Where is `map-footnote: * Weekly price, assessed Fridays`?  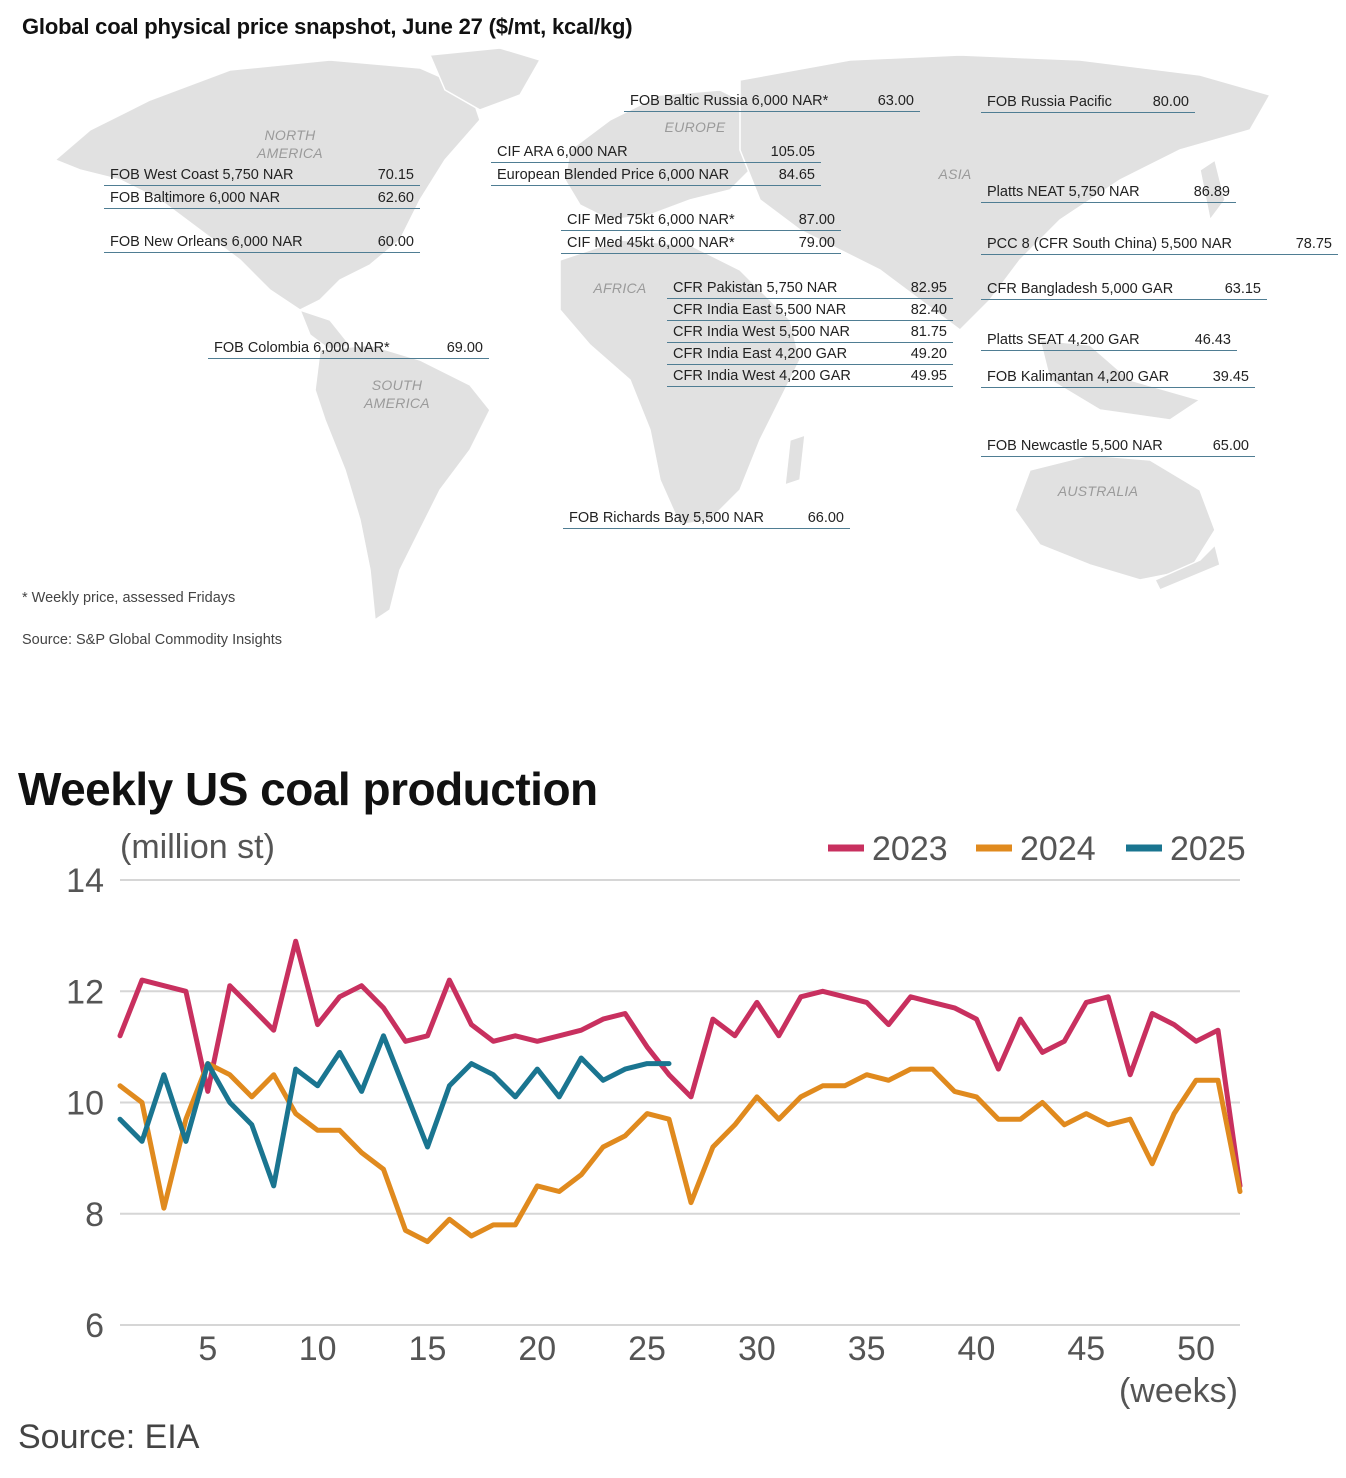
map-footnote: * Weekly price, assessed Fridays is located at coordinates (129, 598).